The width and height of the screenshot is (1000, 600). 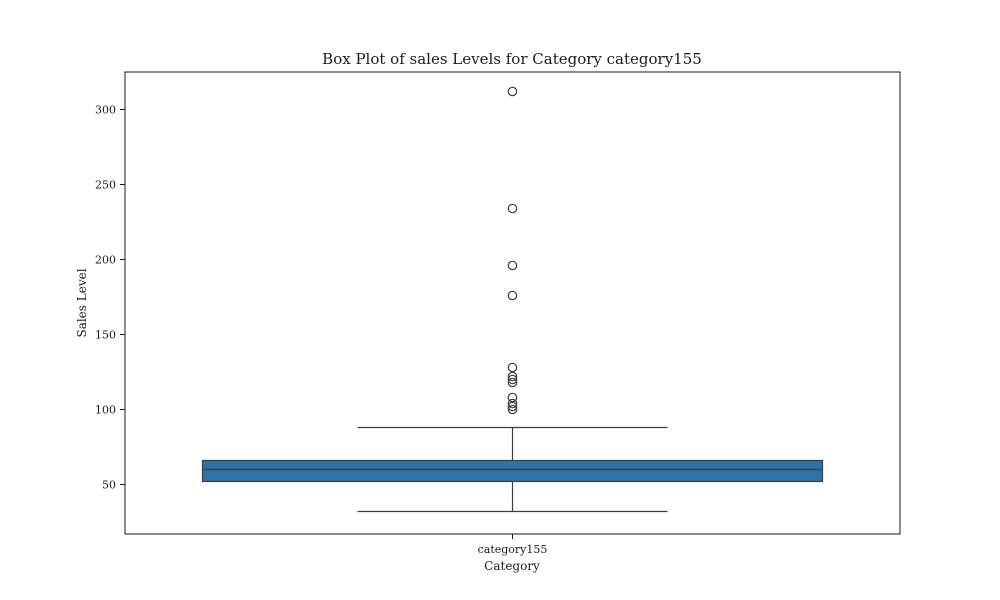 I want to click on y-axis: 50 100 150 200 250 300, so click(x=110, y=298).